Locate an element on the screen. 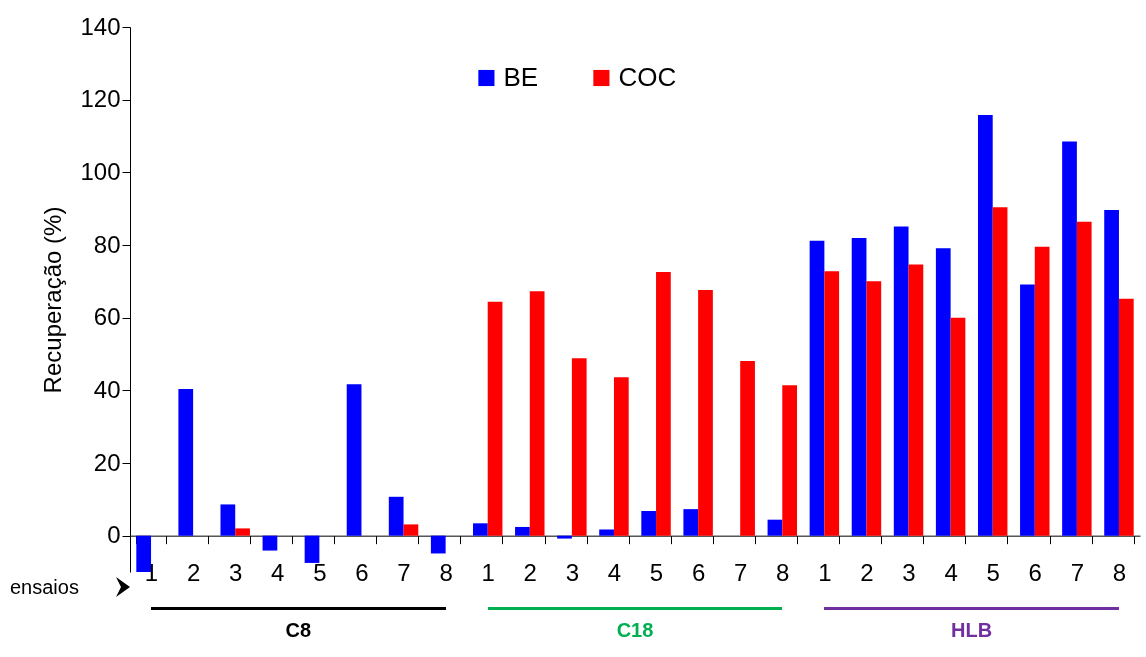 Image resolution: width=1146 pixels, height=657 pixels. y-tick-label: 140 is located at coordinates (100, 26).